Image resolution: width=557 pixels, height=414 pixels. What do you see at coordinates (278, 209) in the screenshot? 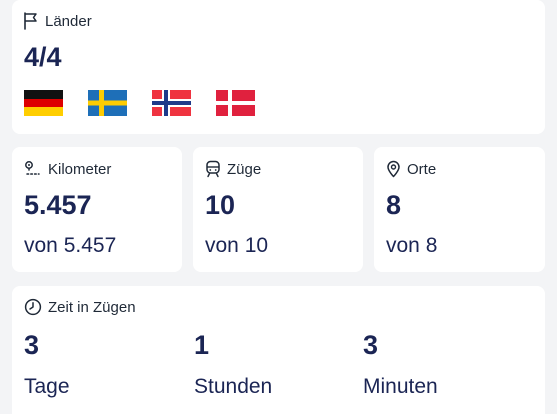
I see `trains-card: Züge 10 von 10` at bounding box center [278, 209].